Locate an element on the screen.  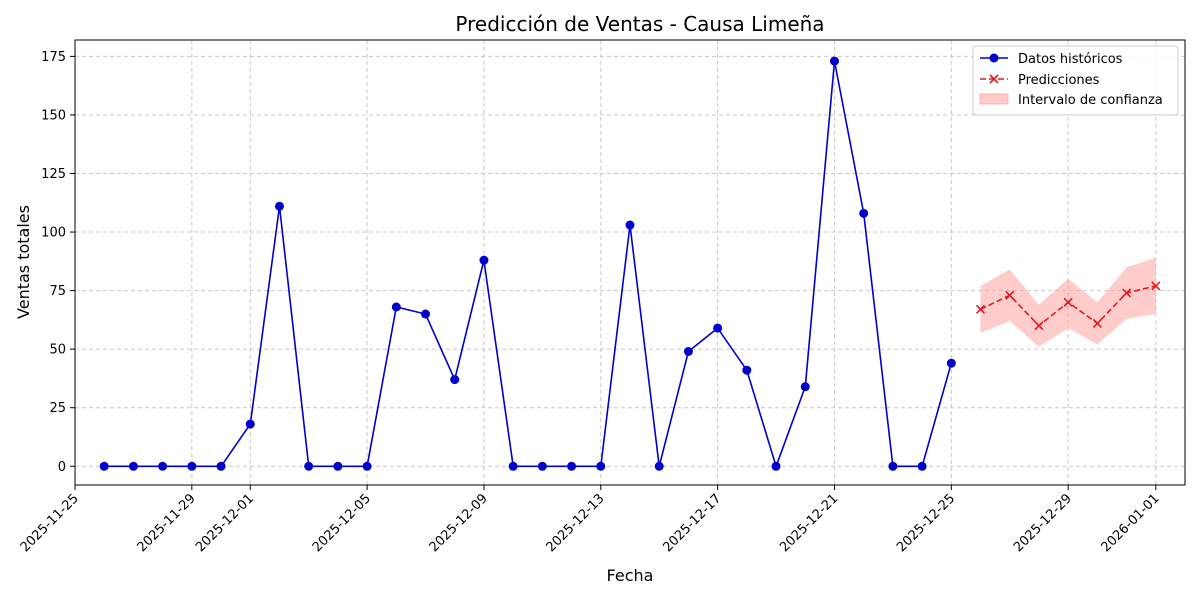
x-tick-label: 2025-11-29 is located at coordinates (167, 523).